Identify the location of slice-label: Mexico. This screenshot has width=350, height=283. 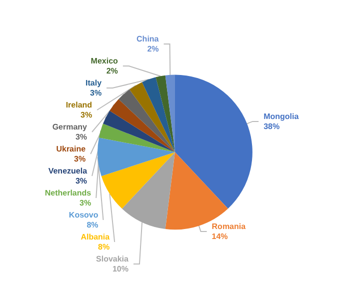
(104, 61).